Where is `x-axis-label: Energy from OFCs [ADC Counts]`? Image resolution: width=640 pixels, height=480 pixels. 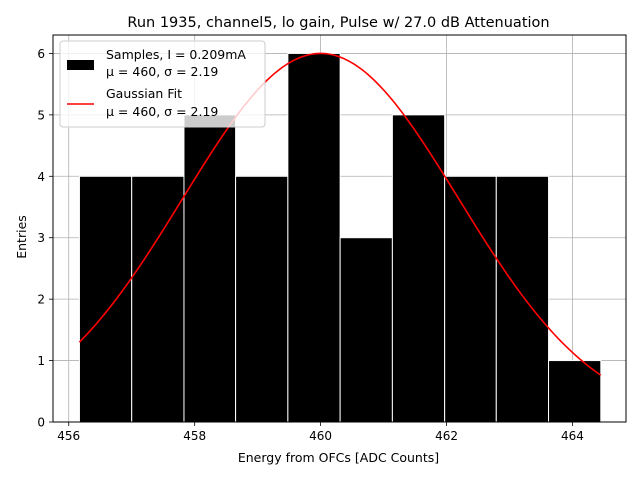
x-axis-label: Energy from OFCs [ADC Counts] is located at coordinates (338, 457).